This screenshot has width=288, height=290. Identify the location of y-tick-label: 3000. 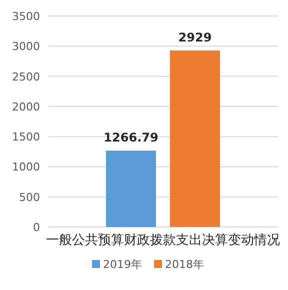
(26, 47).